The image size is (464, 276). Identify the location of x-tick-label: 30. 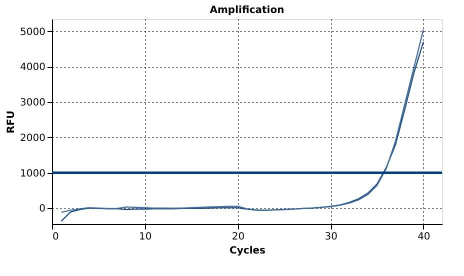
(331, 237).